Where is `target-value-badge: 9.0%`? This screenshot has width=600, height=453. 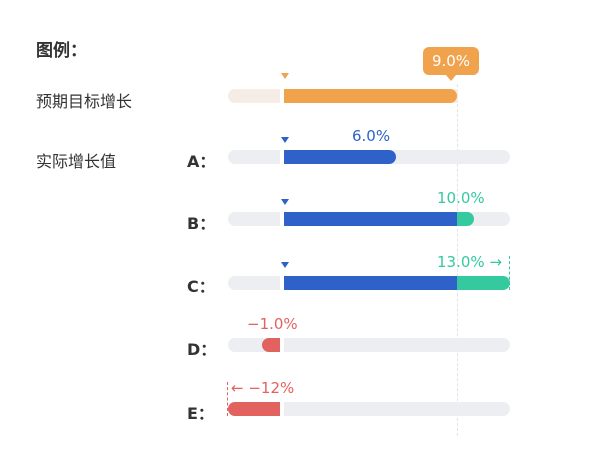
target-value-badge: 9.0% is located at coordinates (451, 61).